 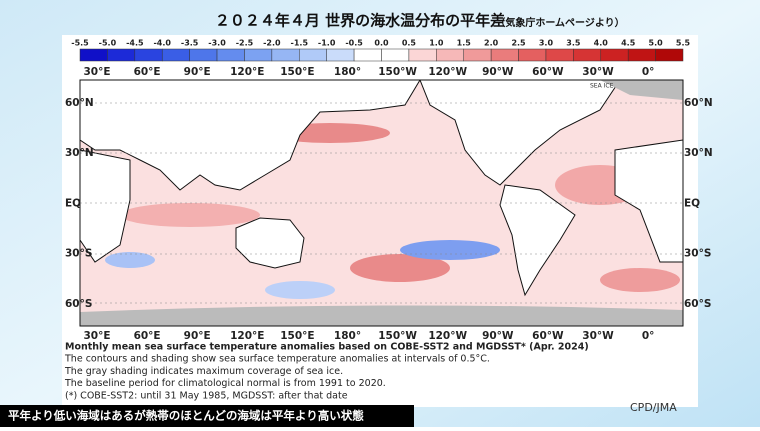 What do you see at coordinates (96, 72) in the screenshot?
I see `lon-label-top: 30°E` at bounding box center [96, 72].